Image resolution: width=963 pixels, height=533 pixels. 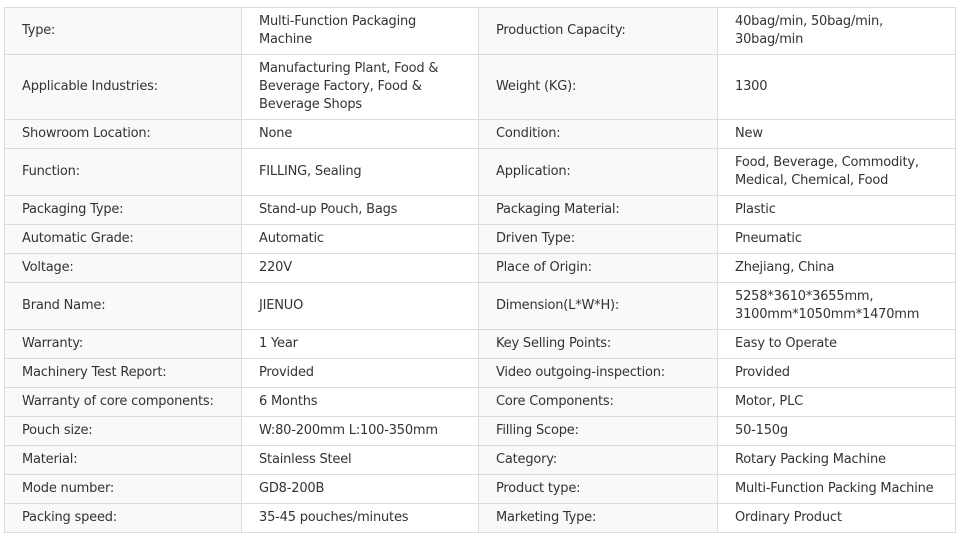 What do you see at coordinates (598, 31) in the screenshot?
I see `spec-label: Production Capacity:` at bounding box center [598, 31].